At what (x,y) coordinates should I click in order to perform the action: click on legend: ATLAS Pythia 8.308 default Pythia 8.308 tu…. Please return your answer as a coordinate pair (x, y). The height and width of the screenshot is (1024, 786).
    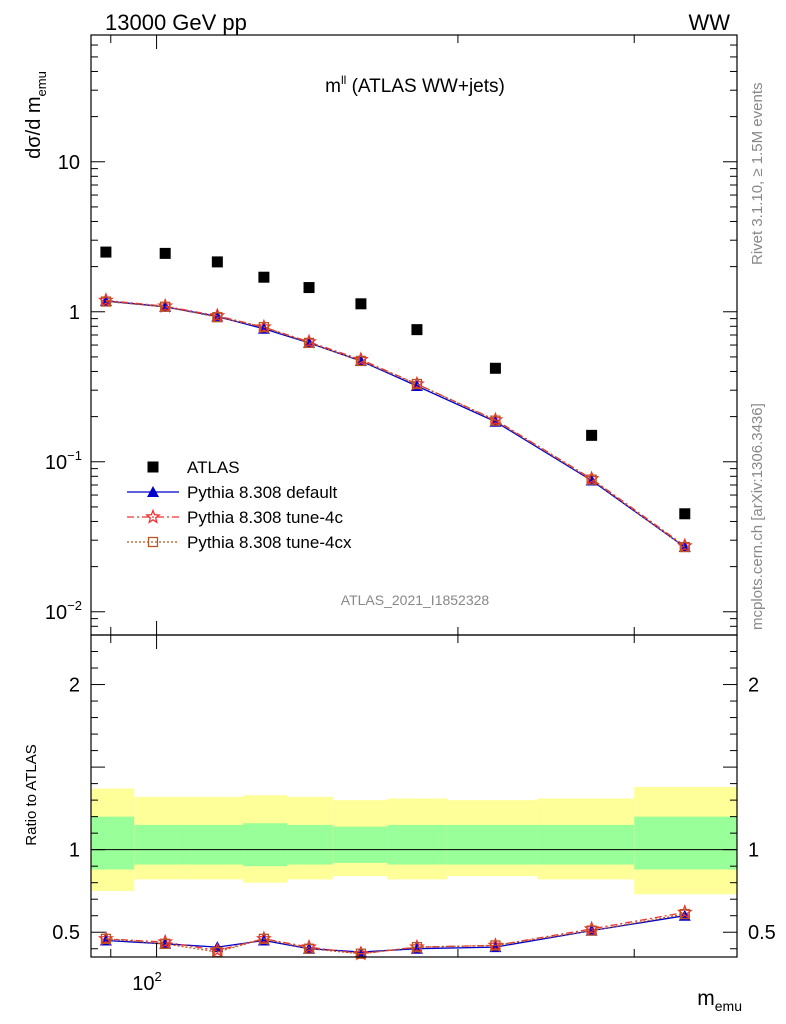
    Looking at the image, I should click on (239, 505).